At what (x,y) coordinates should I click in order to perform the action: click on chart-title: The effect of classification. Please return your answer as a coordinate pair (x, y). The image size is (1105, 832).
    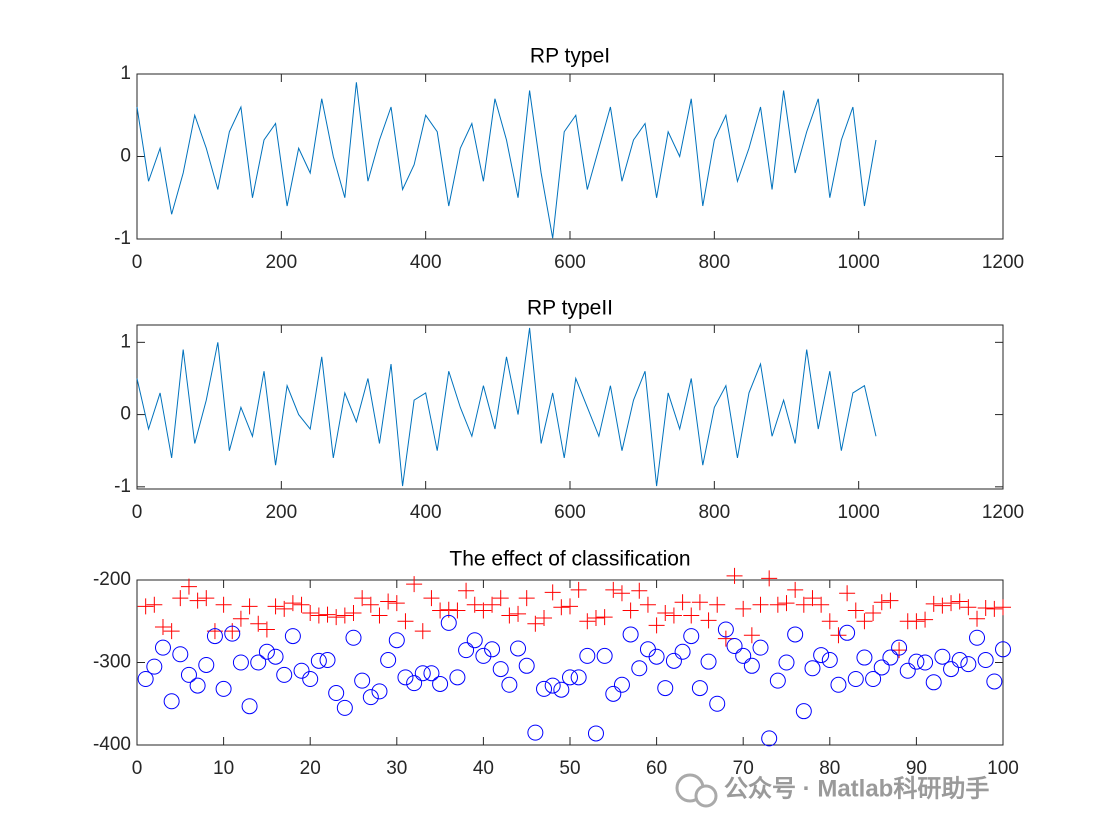
    Looking at the image, I should click on (569, 559).